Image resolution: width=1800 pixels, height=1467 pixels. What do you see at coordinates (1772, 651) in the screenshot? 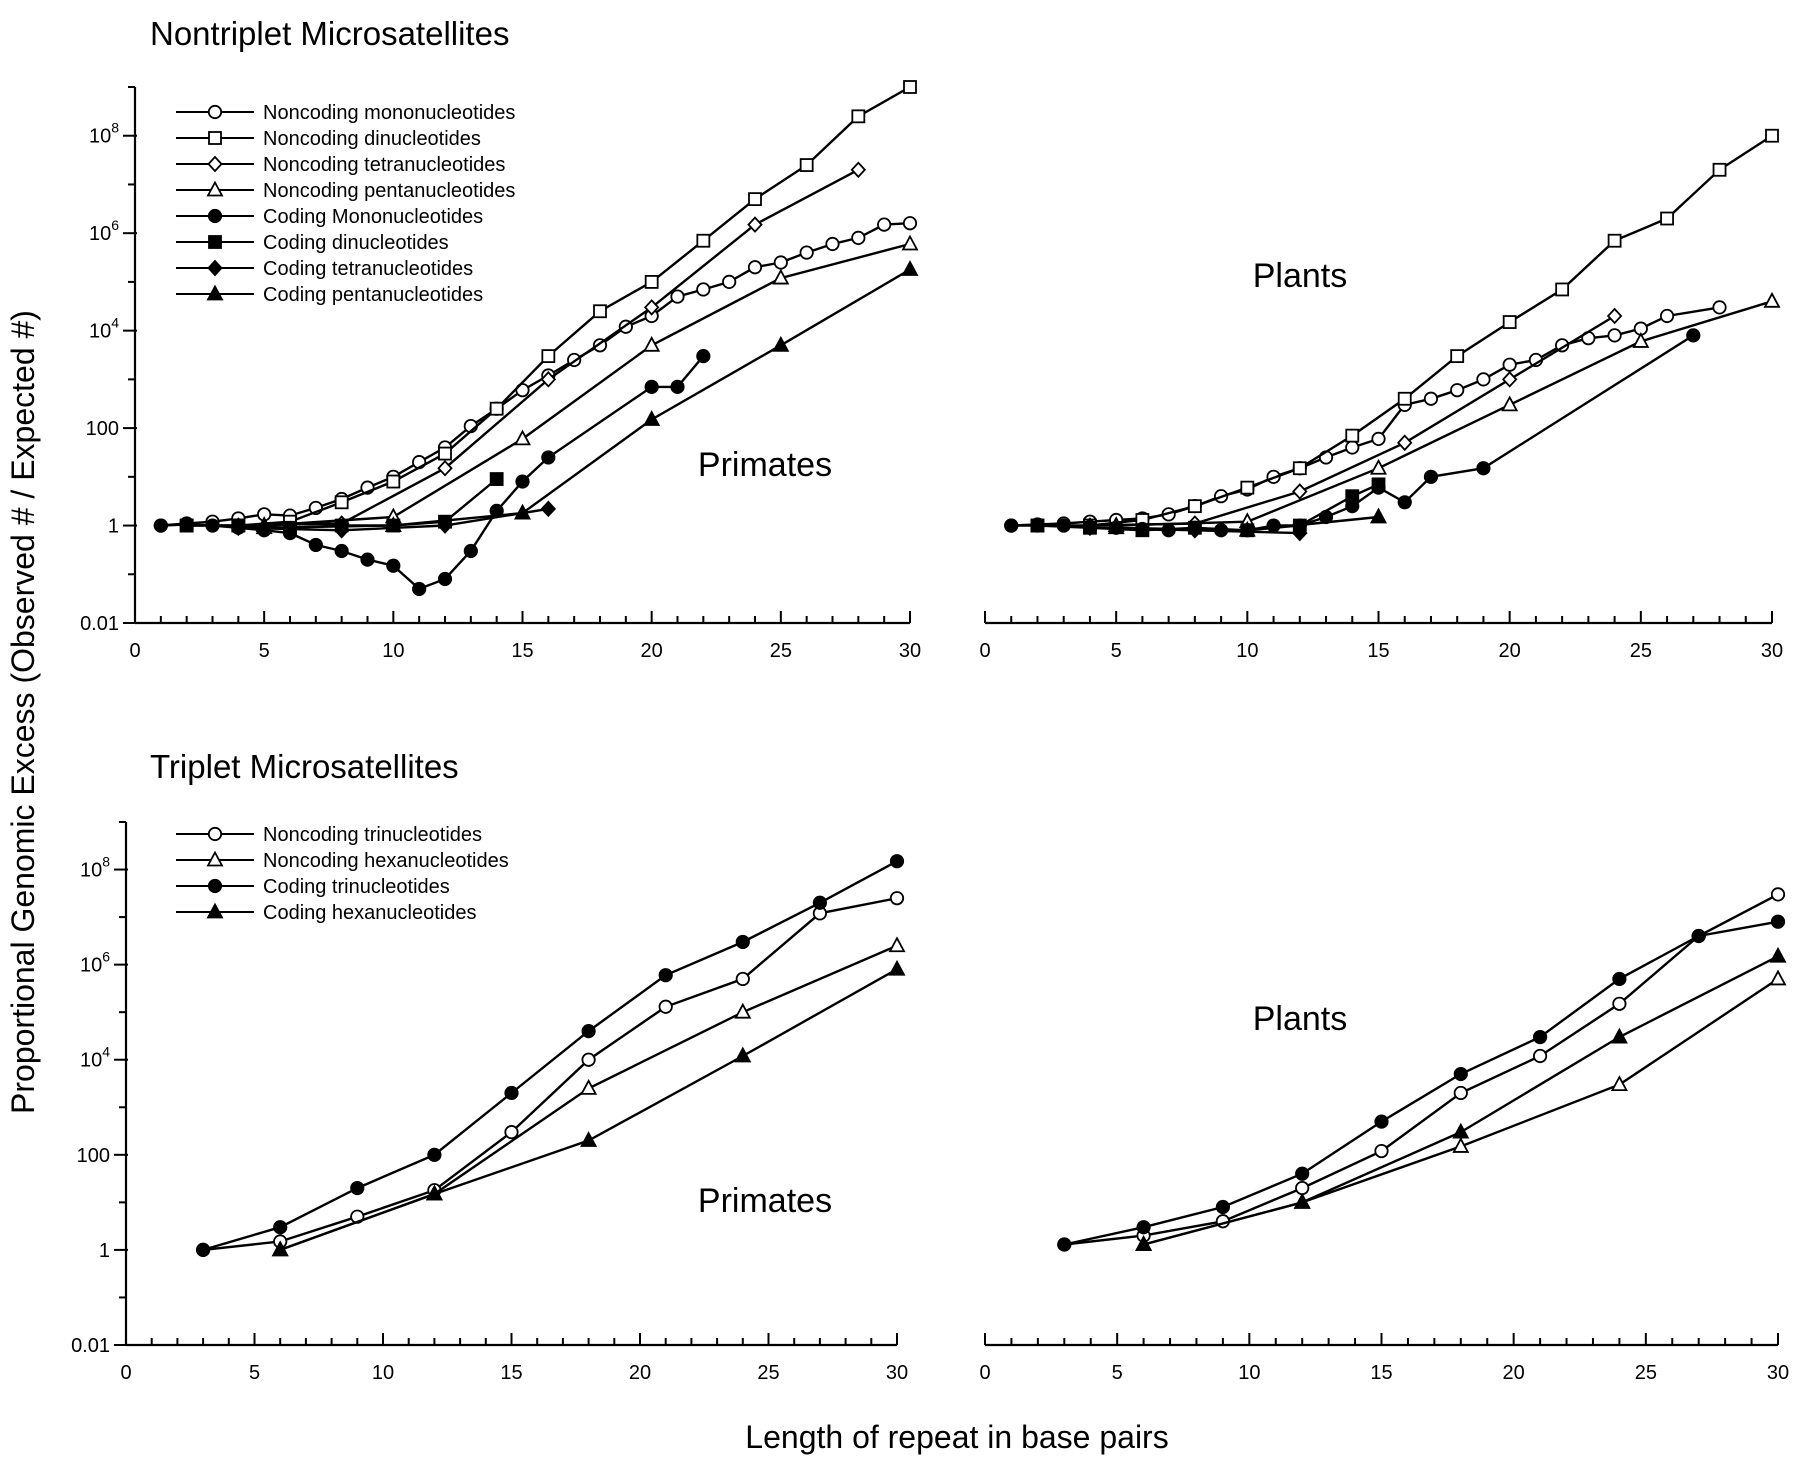
I see `x-tick-label: 30` at bounding box center [1772, 651].